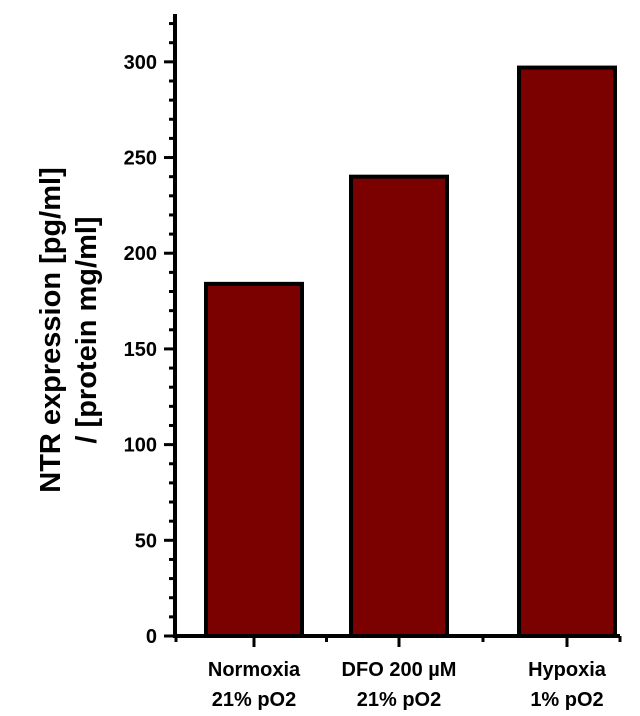  What do you see at coordinates (254, 700) in the screenshot?
I see `x-category-label-1-line-2: 21% pO2` at bounding box center [254, 700].